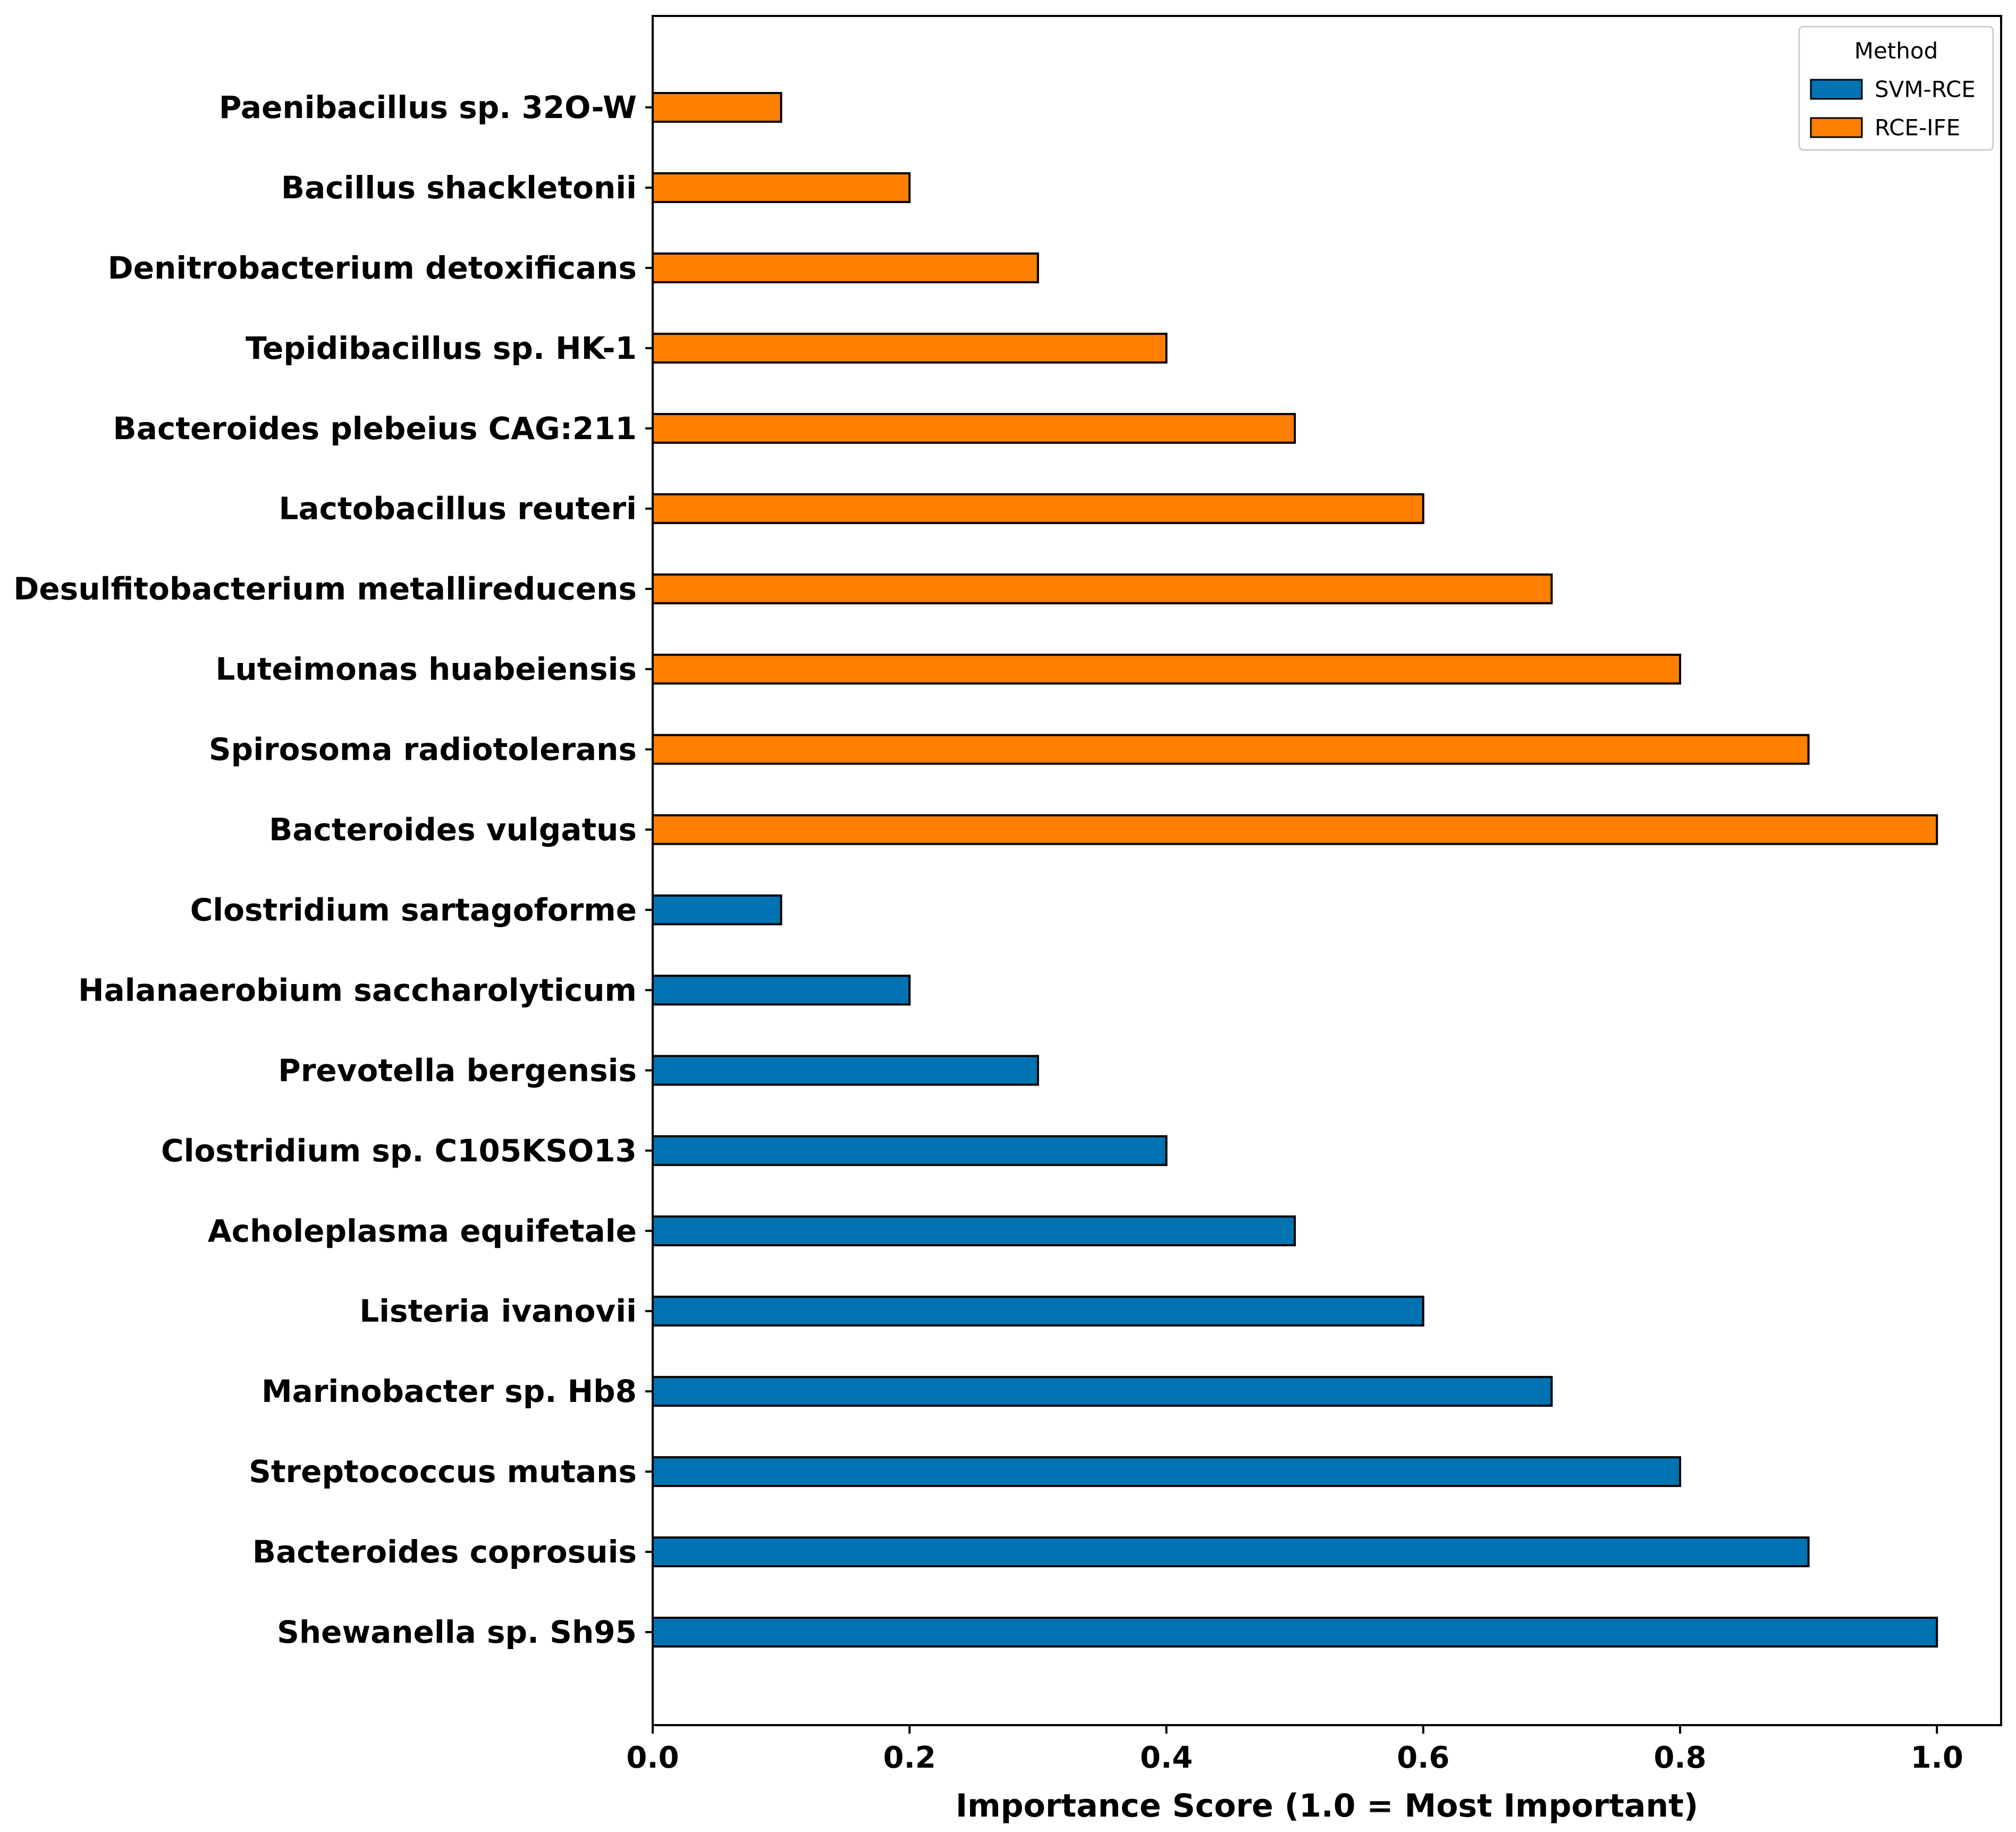  I want to click on category-label: Halanaerobium saccharolyticum, so click(357, 990).